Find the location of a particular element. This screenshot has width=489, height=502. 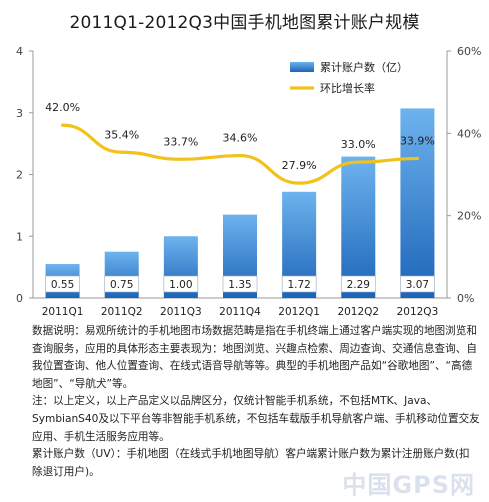

legend-line-label: 环比增长率 is located at coordinates (347, 88).